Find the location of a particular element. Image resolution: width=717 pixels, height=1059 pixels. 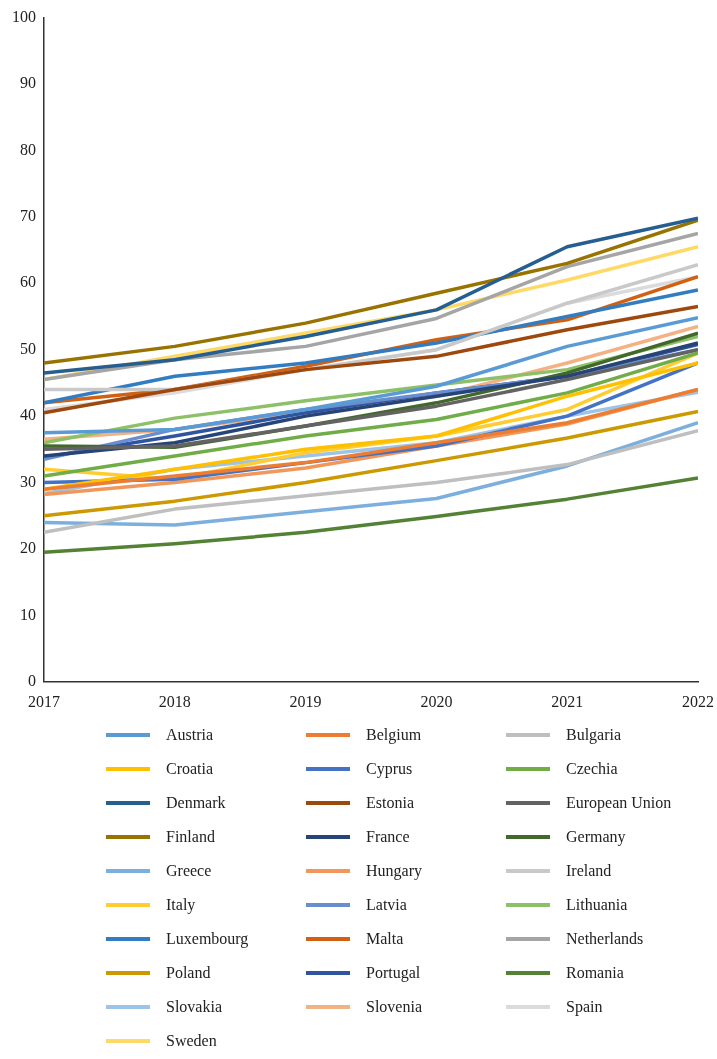

x-tick-label: 2020 is located at coordinates (436, 701).